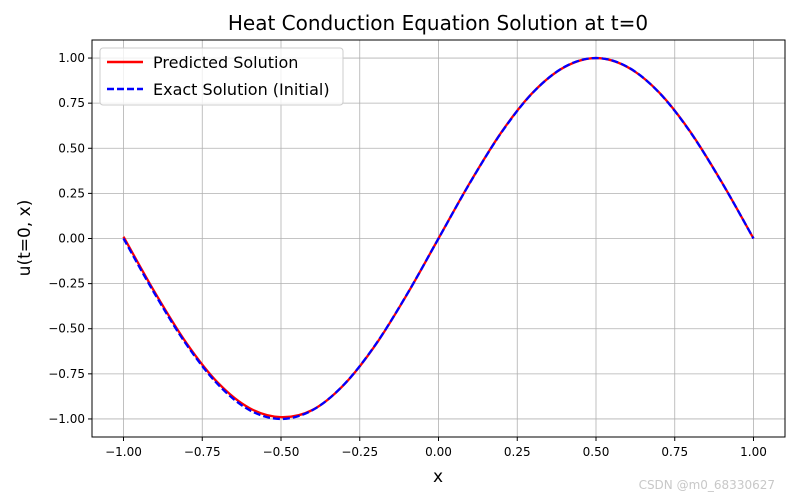 The width and height of the screenshot is (800, 500). Describe the element at coordinates (517, 452) in the screenshot. I see `x-tick-label: 0.25` at that location.